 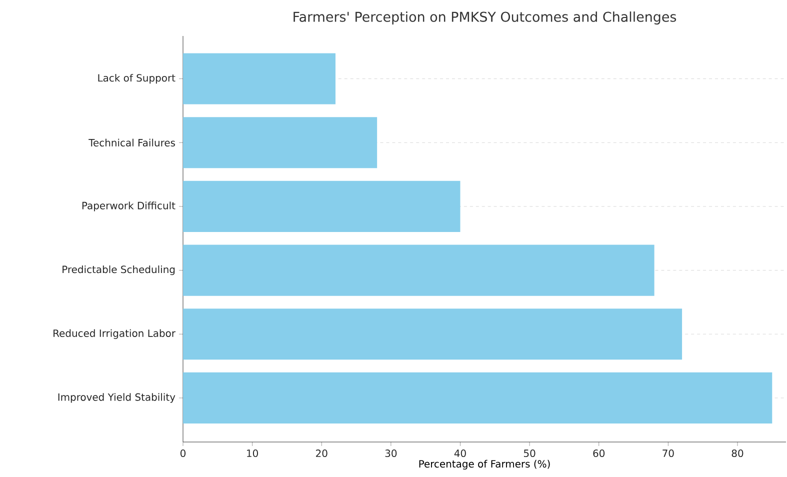 What do you see at coordinates (132, 142) in the screenshot?
I see `y-tick-label: Technical Failures` at bounding box center [132, 142].